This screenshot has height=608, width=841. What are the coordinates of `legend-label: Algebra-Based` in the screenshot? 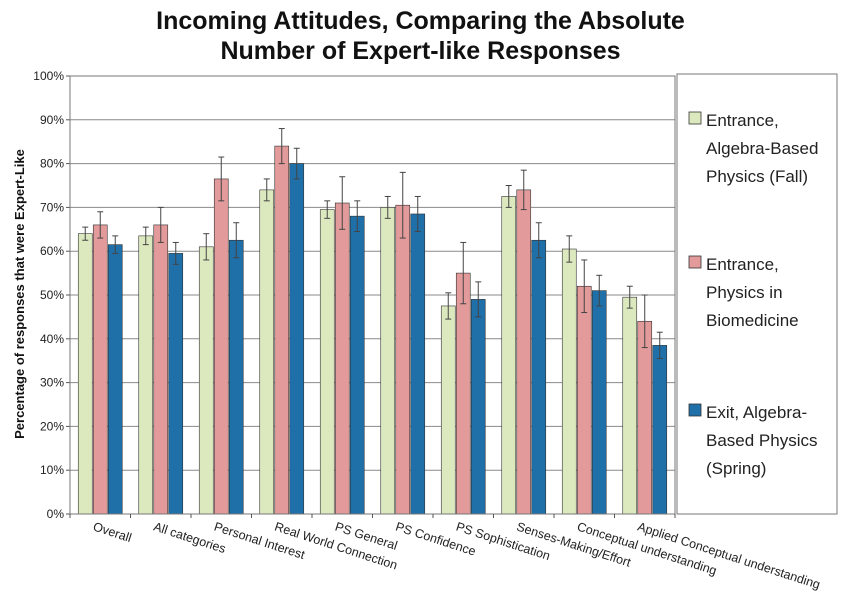 It's located at (762, 148).